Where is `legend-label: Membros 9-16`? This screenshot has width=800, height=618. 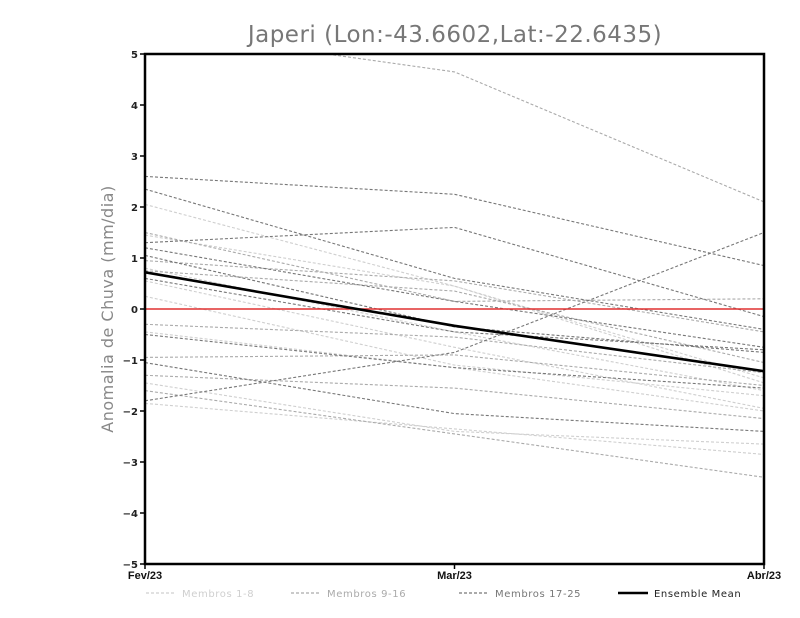
legend-label: Membros 9-16 is located at coordinates (366, 594).